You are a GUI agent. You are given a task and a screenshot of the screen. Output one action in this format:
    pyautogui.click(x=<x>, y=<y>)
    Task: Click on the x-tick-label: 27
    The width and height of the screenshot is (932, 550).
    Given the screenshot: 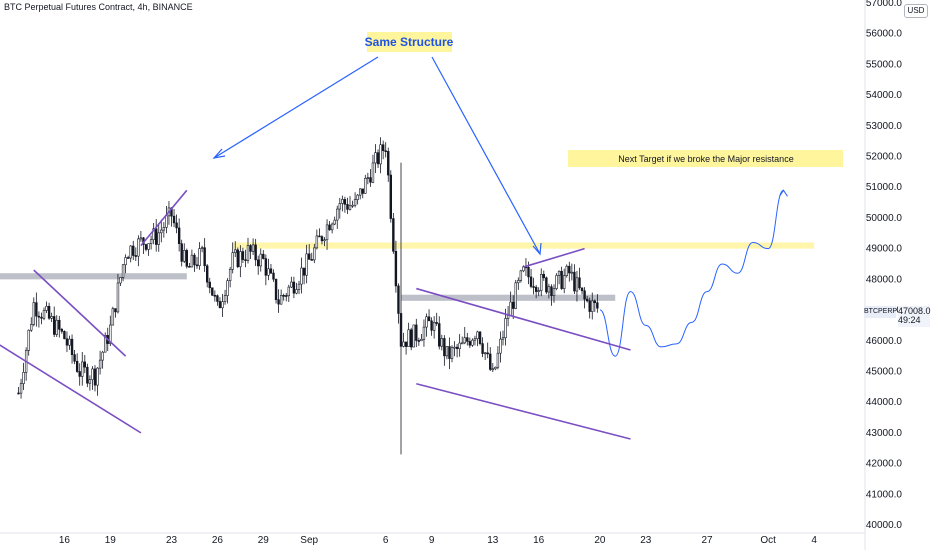 What is the action you would take?
    pyautogui.click(x=707, y=540)
    